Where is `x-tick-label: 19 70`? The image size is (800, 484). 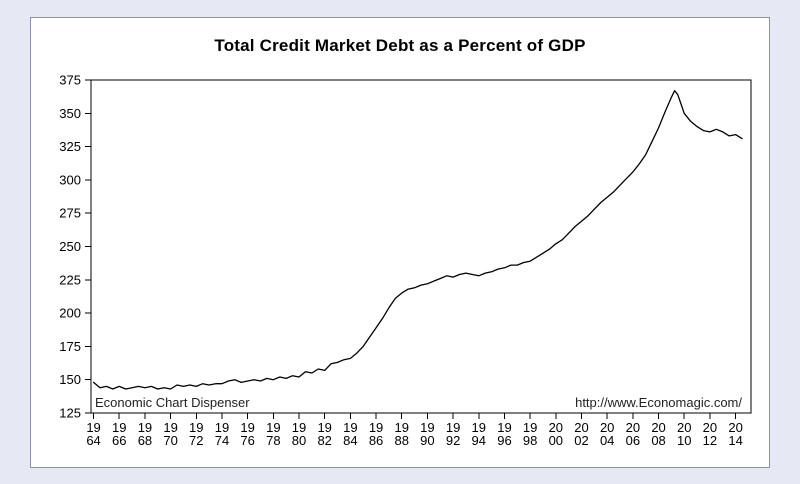
x-tick-label: 19 70 is located at coordinates (170, 434).